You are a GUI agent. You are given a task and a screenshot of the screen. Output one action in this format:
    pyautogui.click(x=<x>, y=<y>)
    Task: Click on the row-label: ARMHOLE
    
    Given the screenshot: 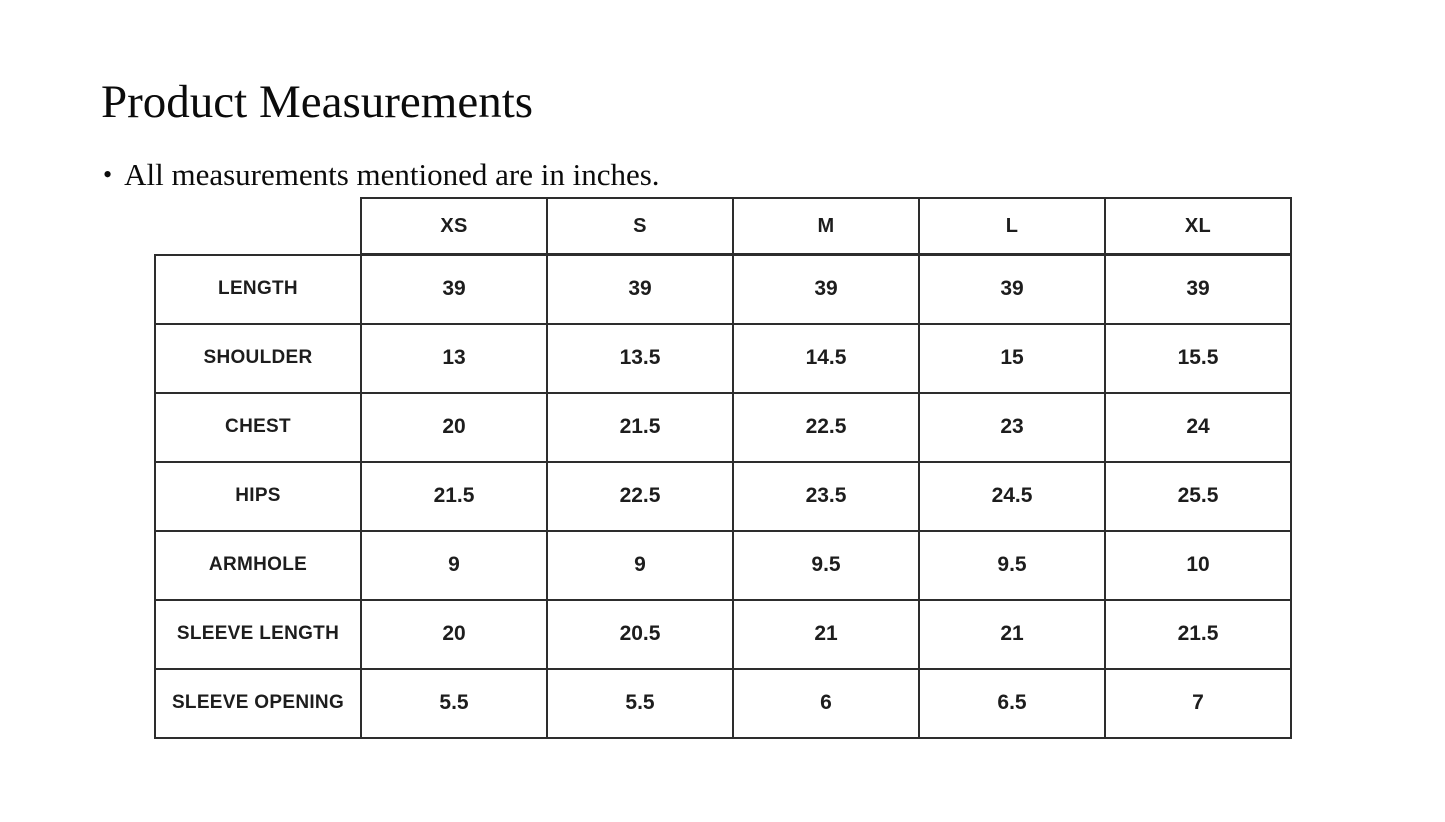 What is the action you would take?
    pyautogui.click(x=258, y=565)
    